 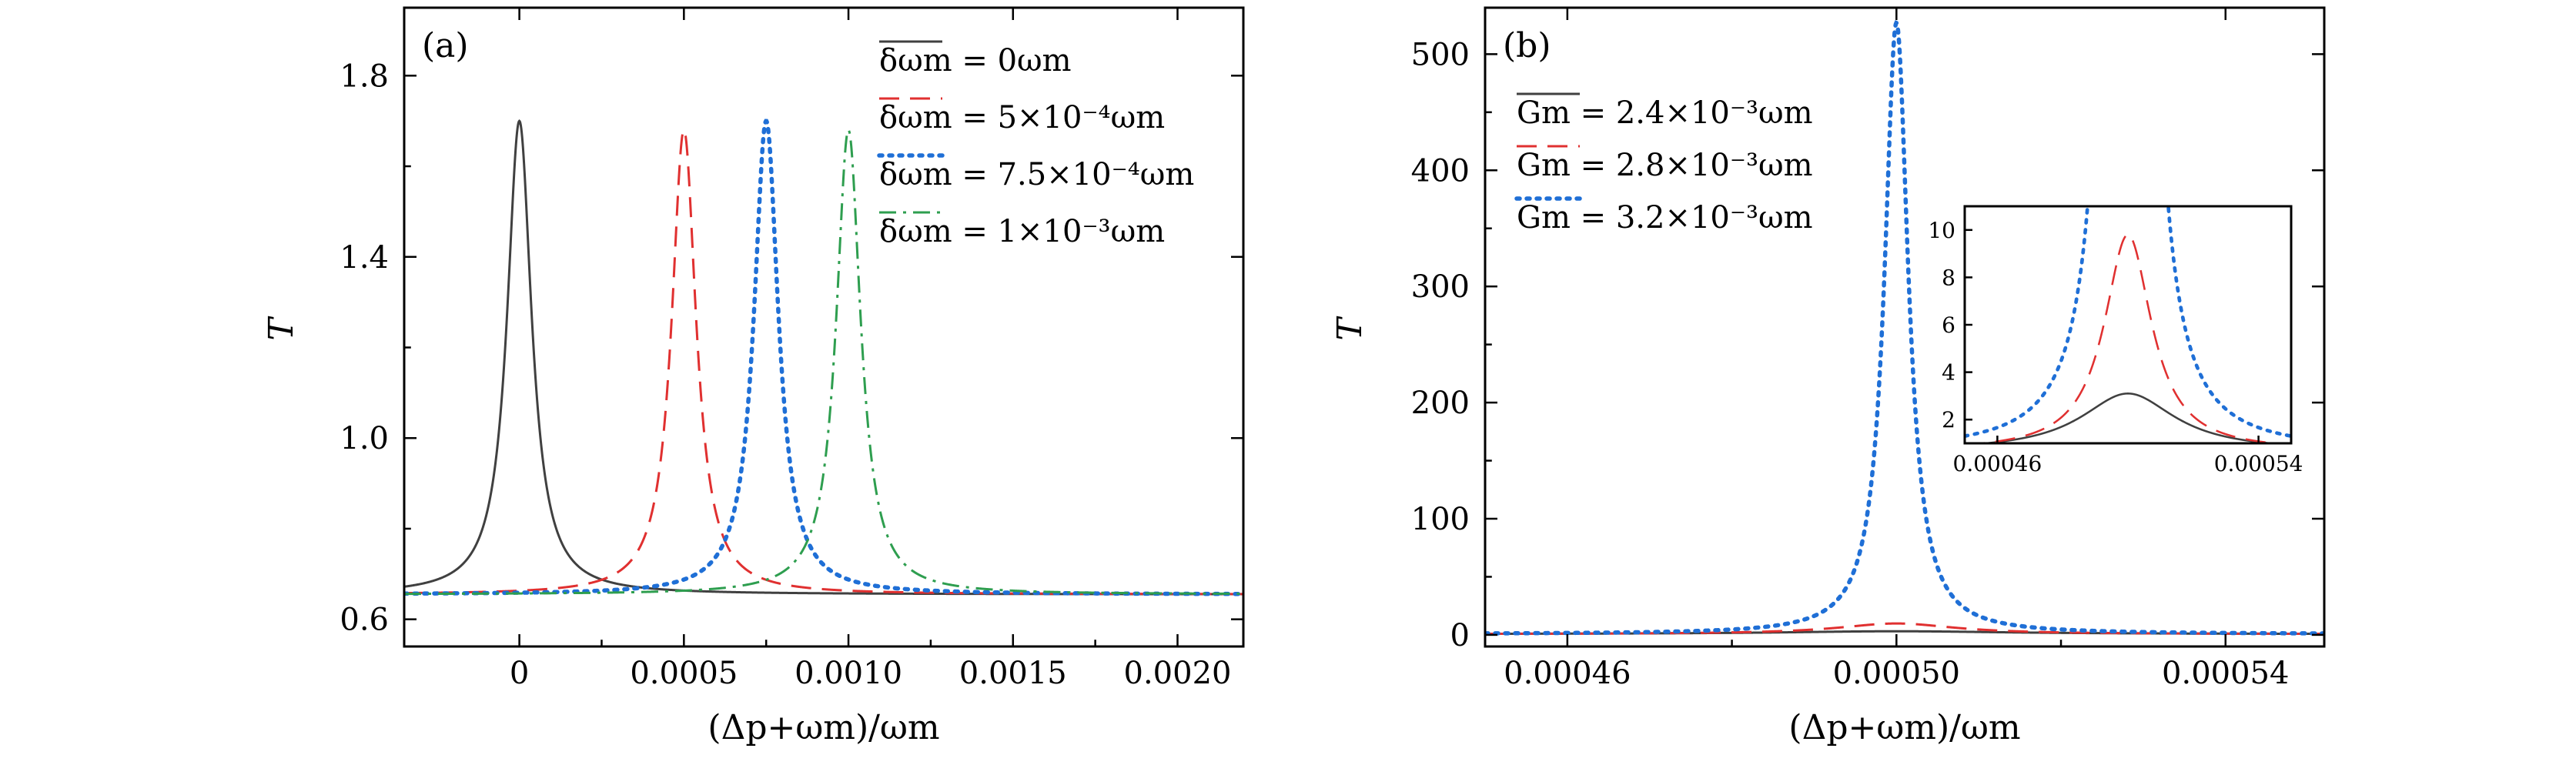 I want to click on panel-a-ylabel: T, so click(x=281, y=328).